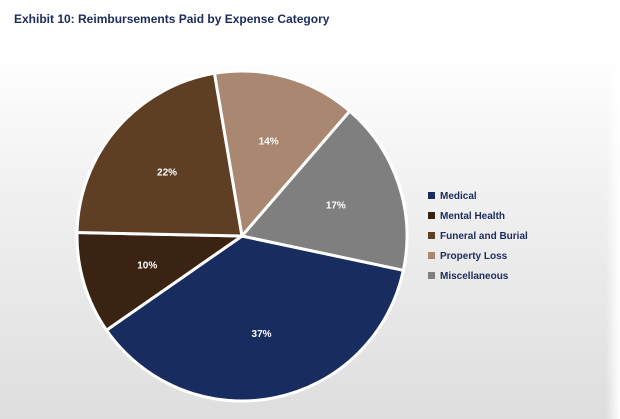 The image size is (620, 419). I want to click on legend-label: Mental Health, so click(472, 216).